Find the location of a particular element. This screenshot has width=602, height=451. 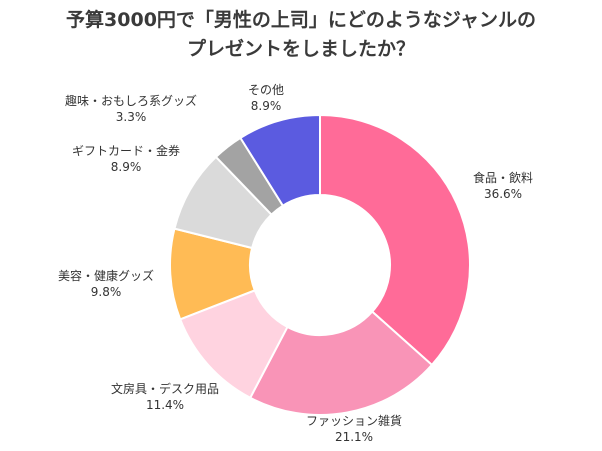

label-other: その他 8.9% is located at coordinates (266, 98).